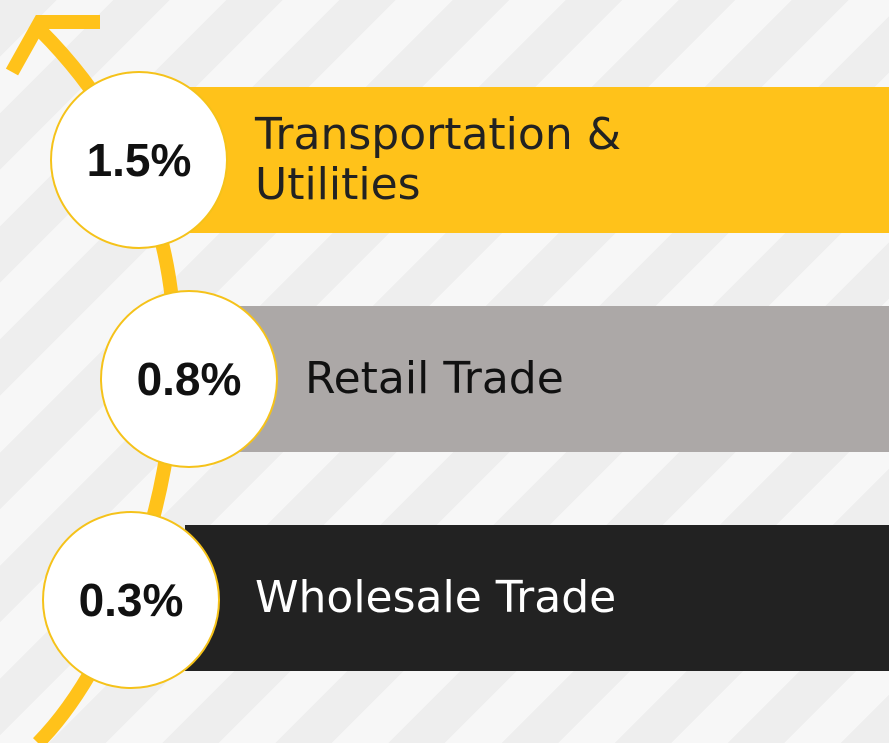  I want to click on value-circle: 0.8%, so click(189, 379).